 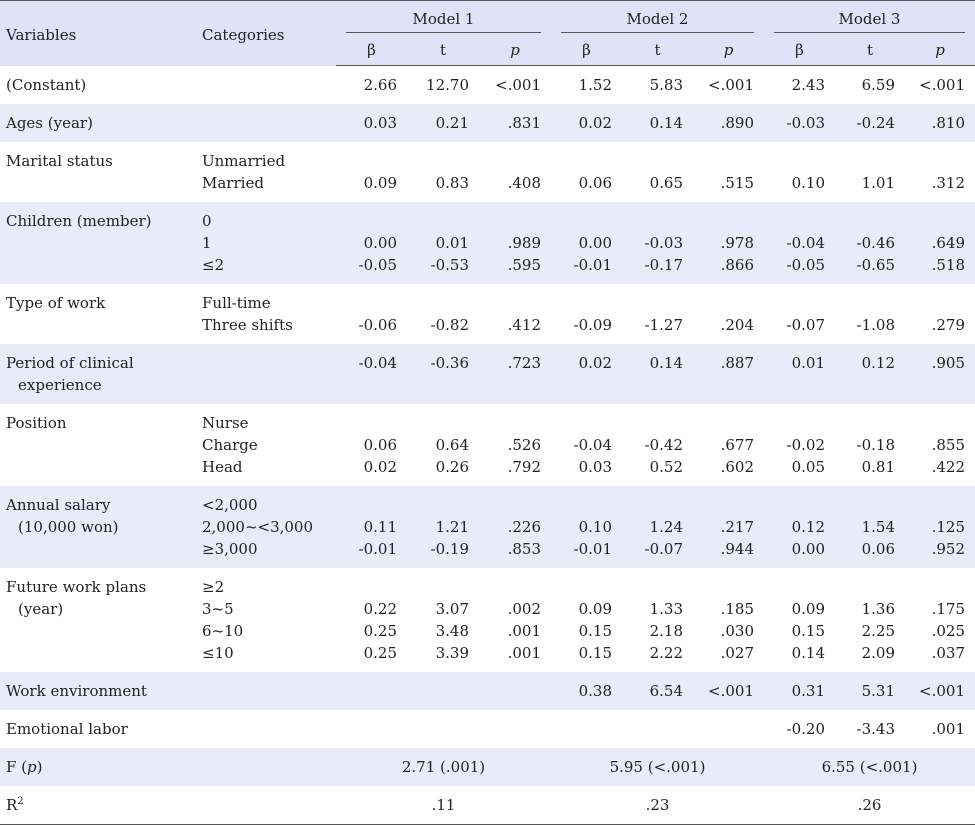 I want to click on p-value-cell: .905, so click(x=940, y=374).